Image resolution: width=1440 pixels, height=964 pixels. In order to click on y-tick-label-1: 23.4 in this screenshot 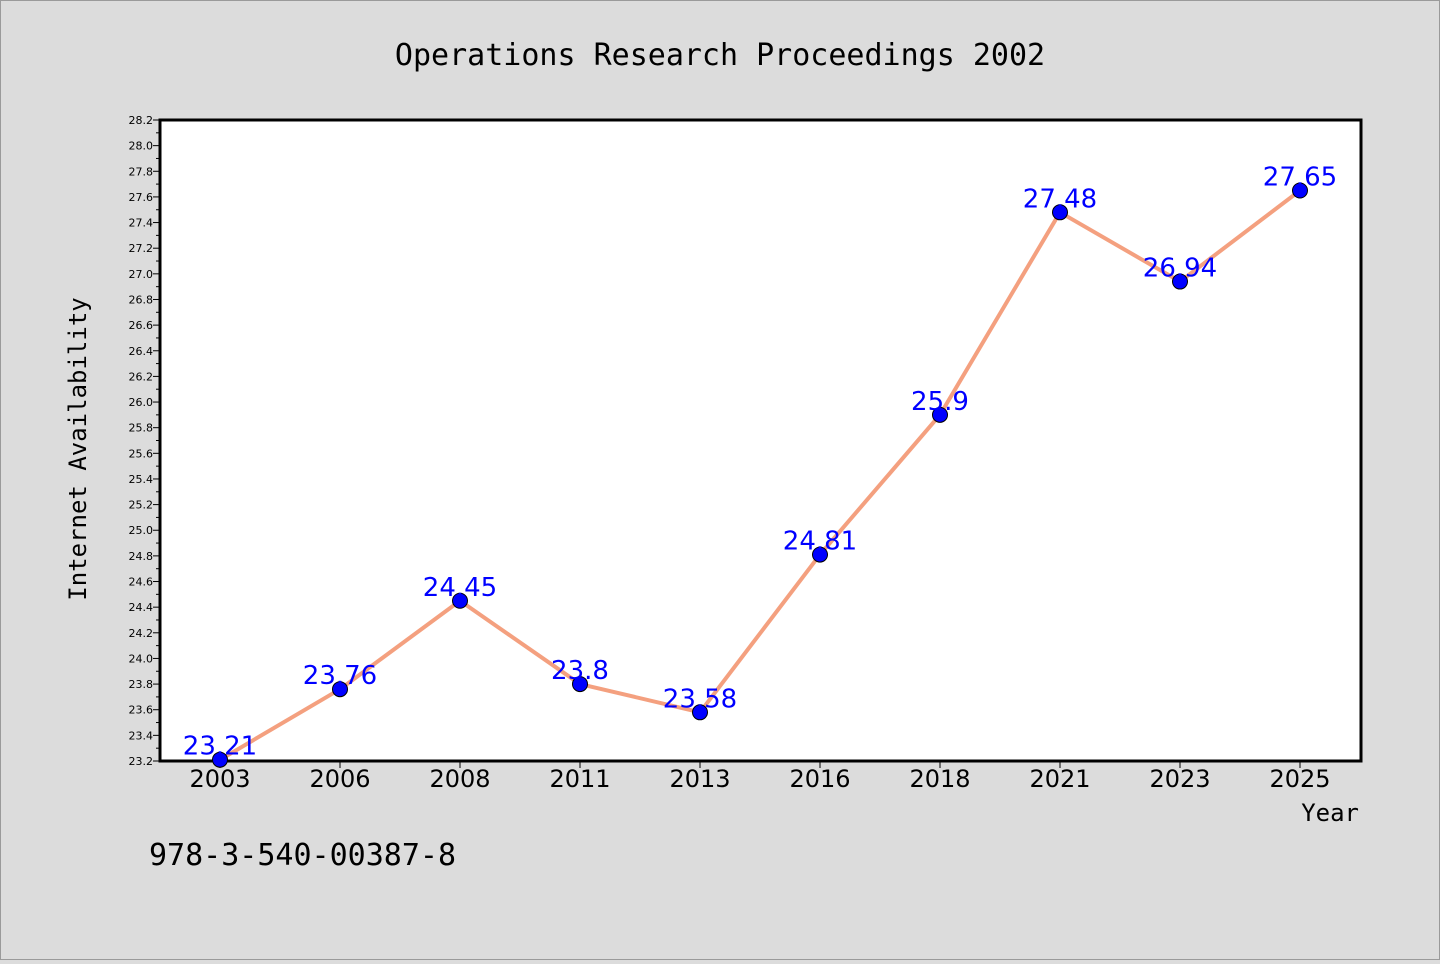, I will do `click(141, 735)`.